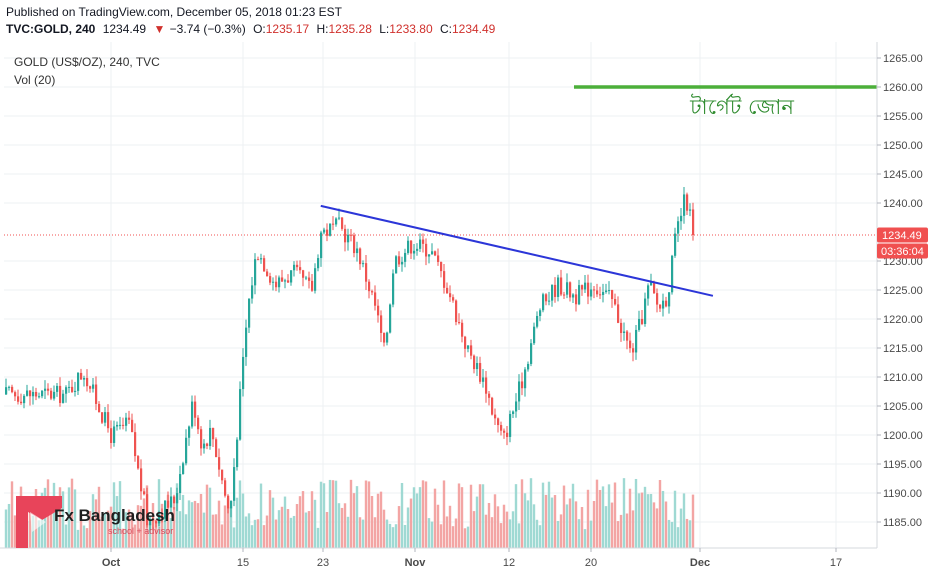 This screenshot has height=581, width=932. I want to click on price-change: −3.74 (−0.3%), so click(207, 29).